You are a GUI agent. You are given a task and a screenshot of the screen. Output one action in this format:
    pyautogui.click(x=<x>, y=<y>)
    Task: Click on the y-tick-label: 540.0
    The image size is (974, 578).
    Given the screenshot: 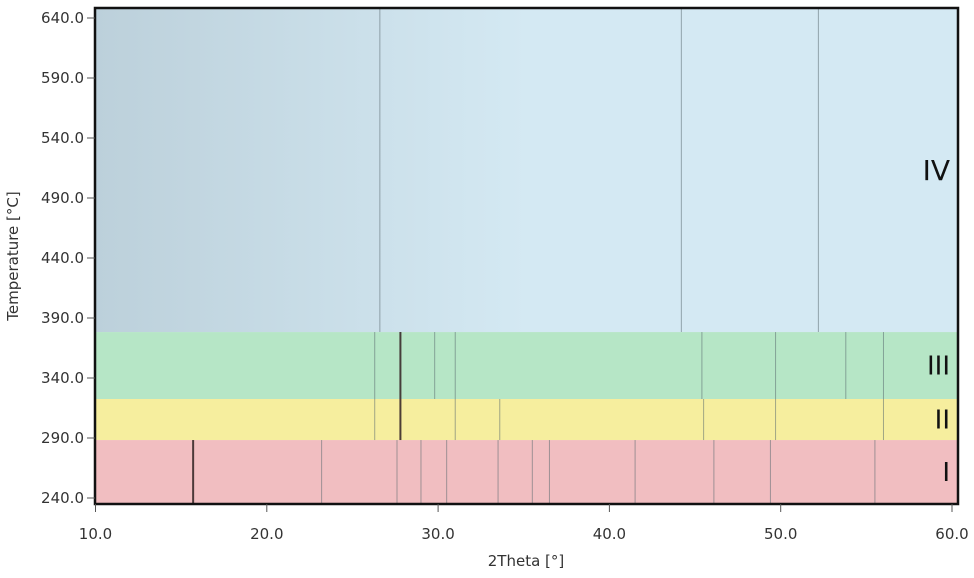 What is the action you would take?
    pyautogui.click(x=62, y=138)
    